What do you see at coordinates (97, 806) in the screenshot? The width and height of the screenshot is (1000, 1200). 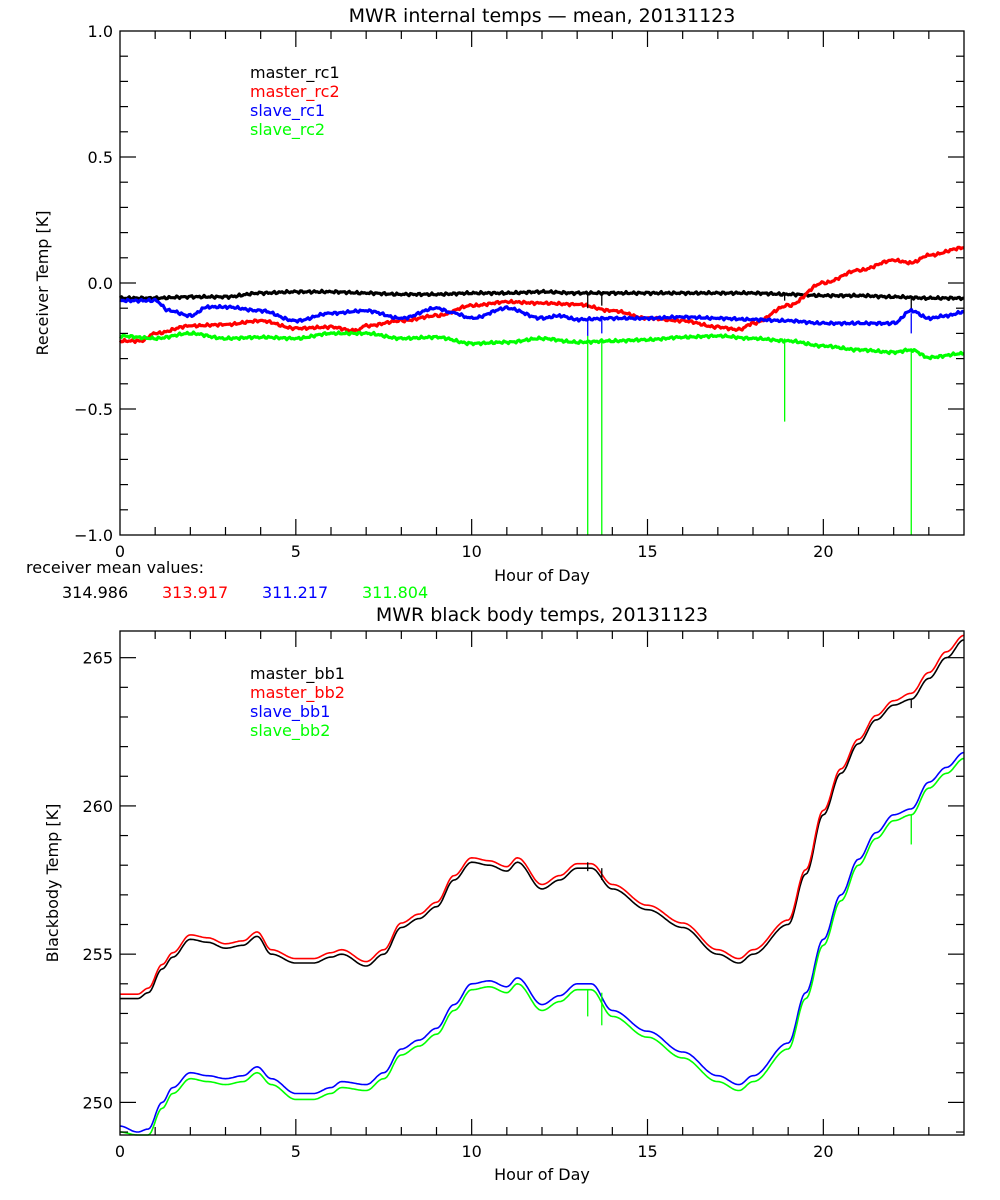 I see `y-tick-label: 260` at bounding box center [97, 806].